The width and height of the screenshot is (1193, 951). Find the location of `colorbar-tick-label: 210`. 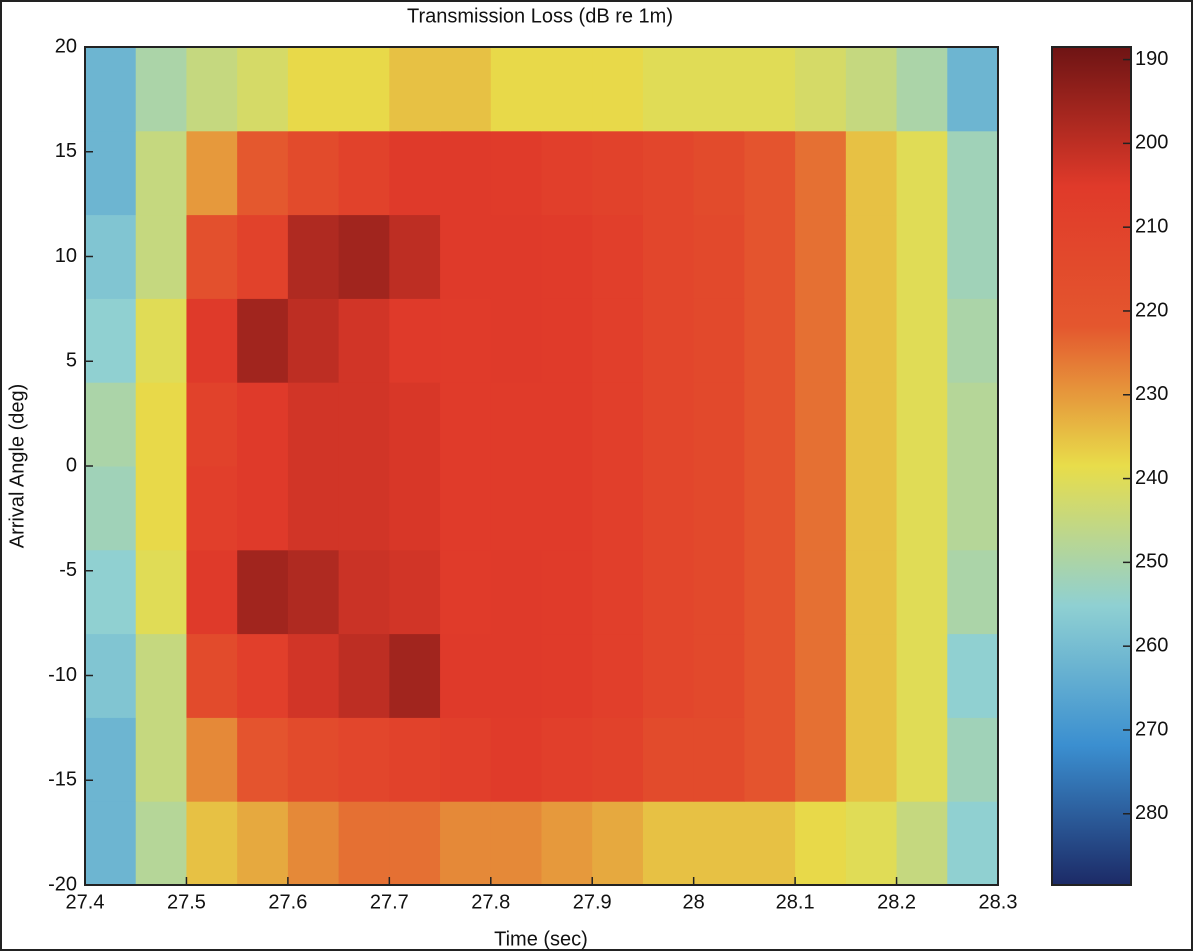

colorbar-tick-label: 210 is located at coordinates (1151, 226).